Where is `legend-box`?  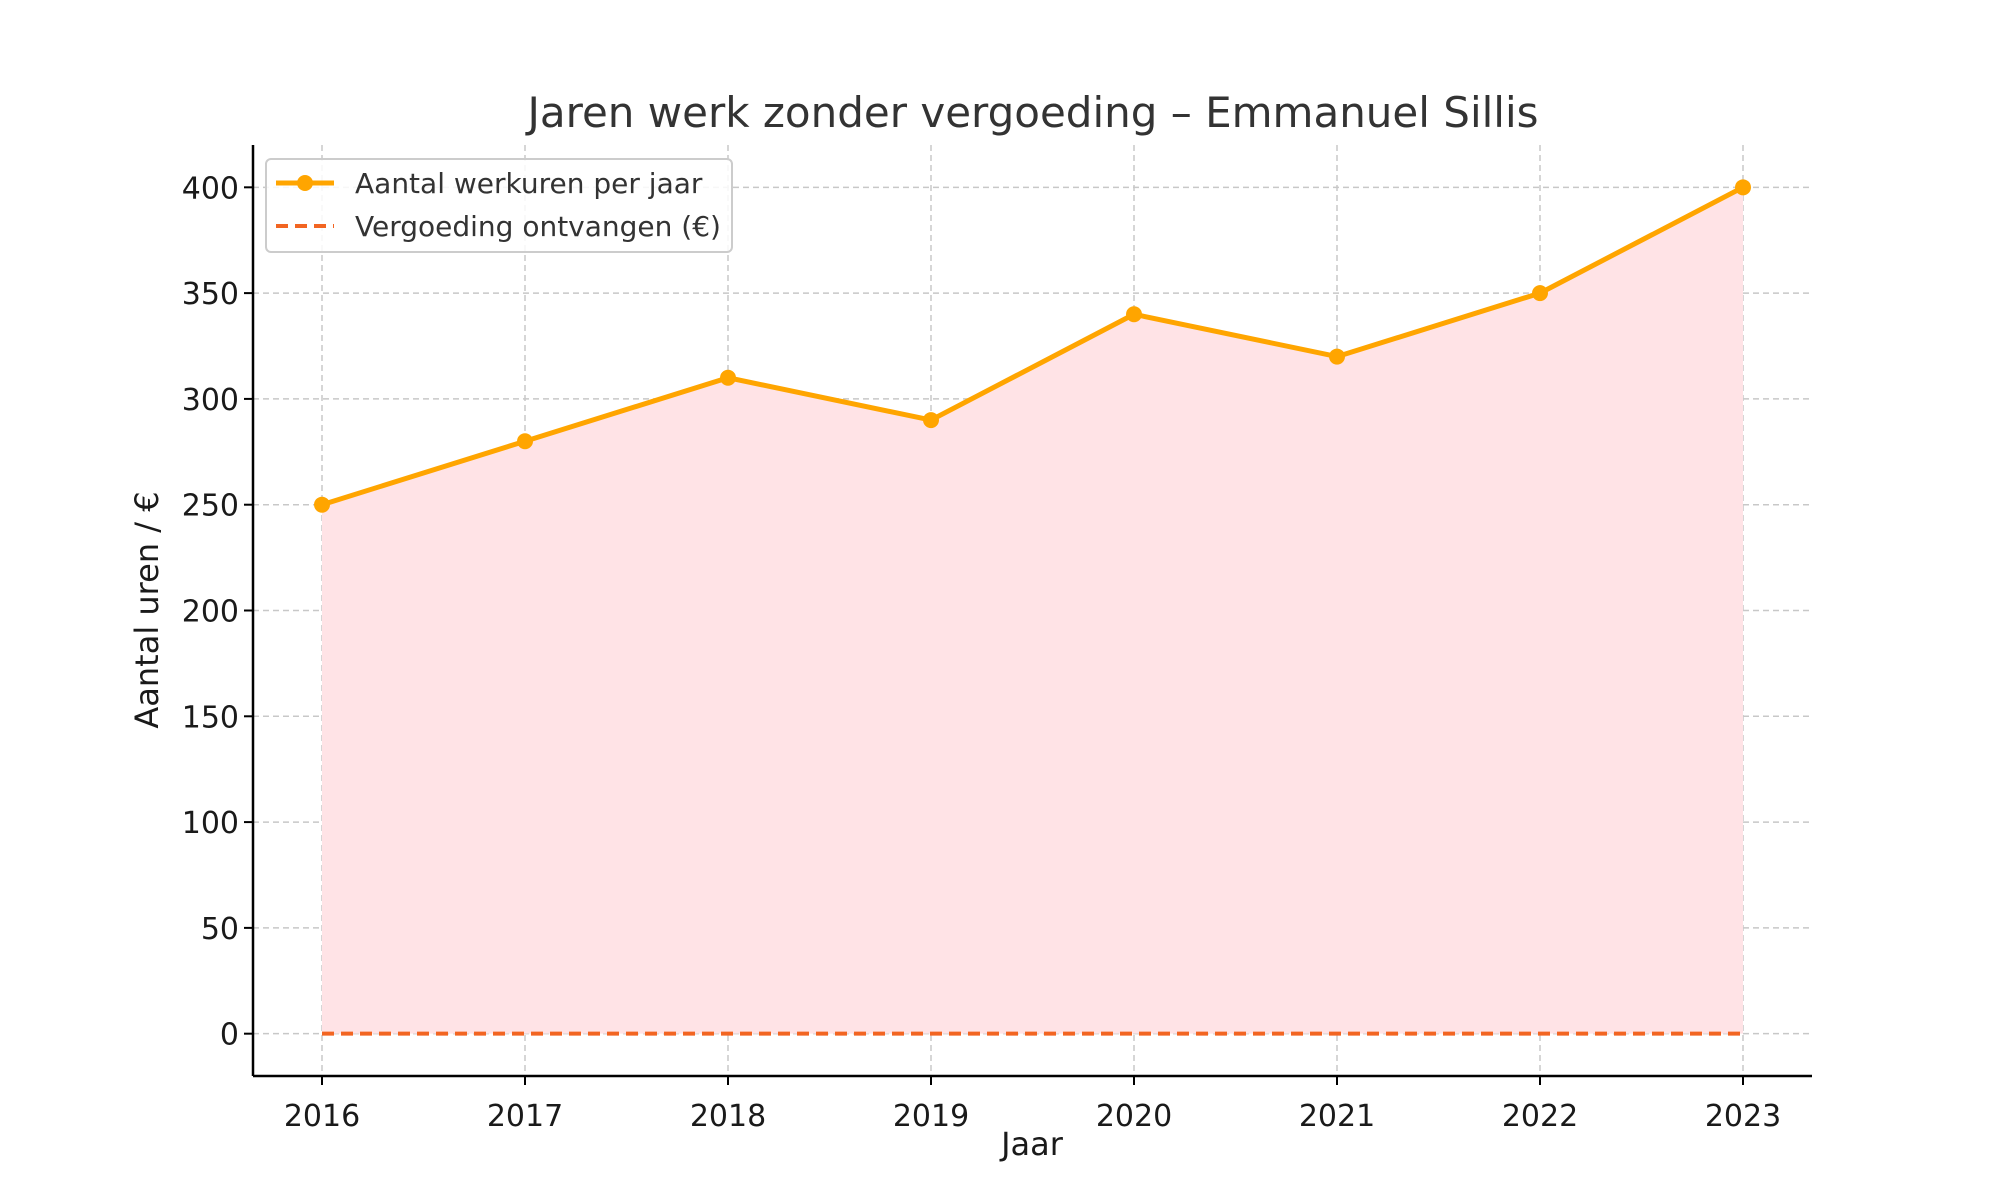 legend-box is located at coordinates (499, 205).